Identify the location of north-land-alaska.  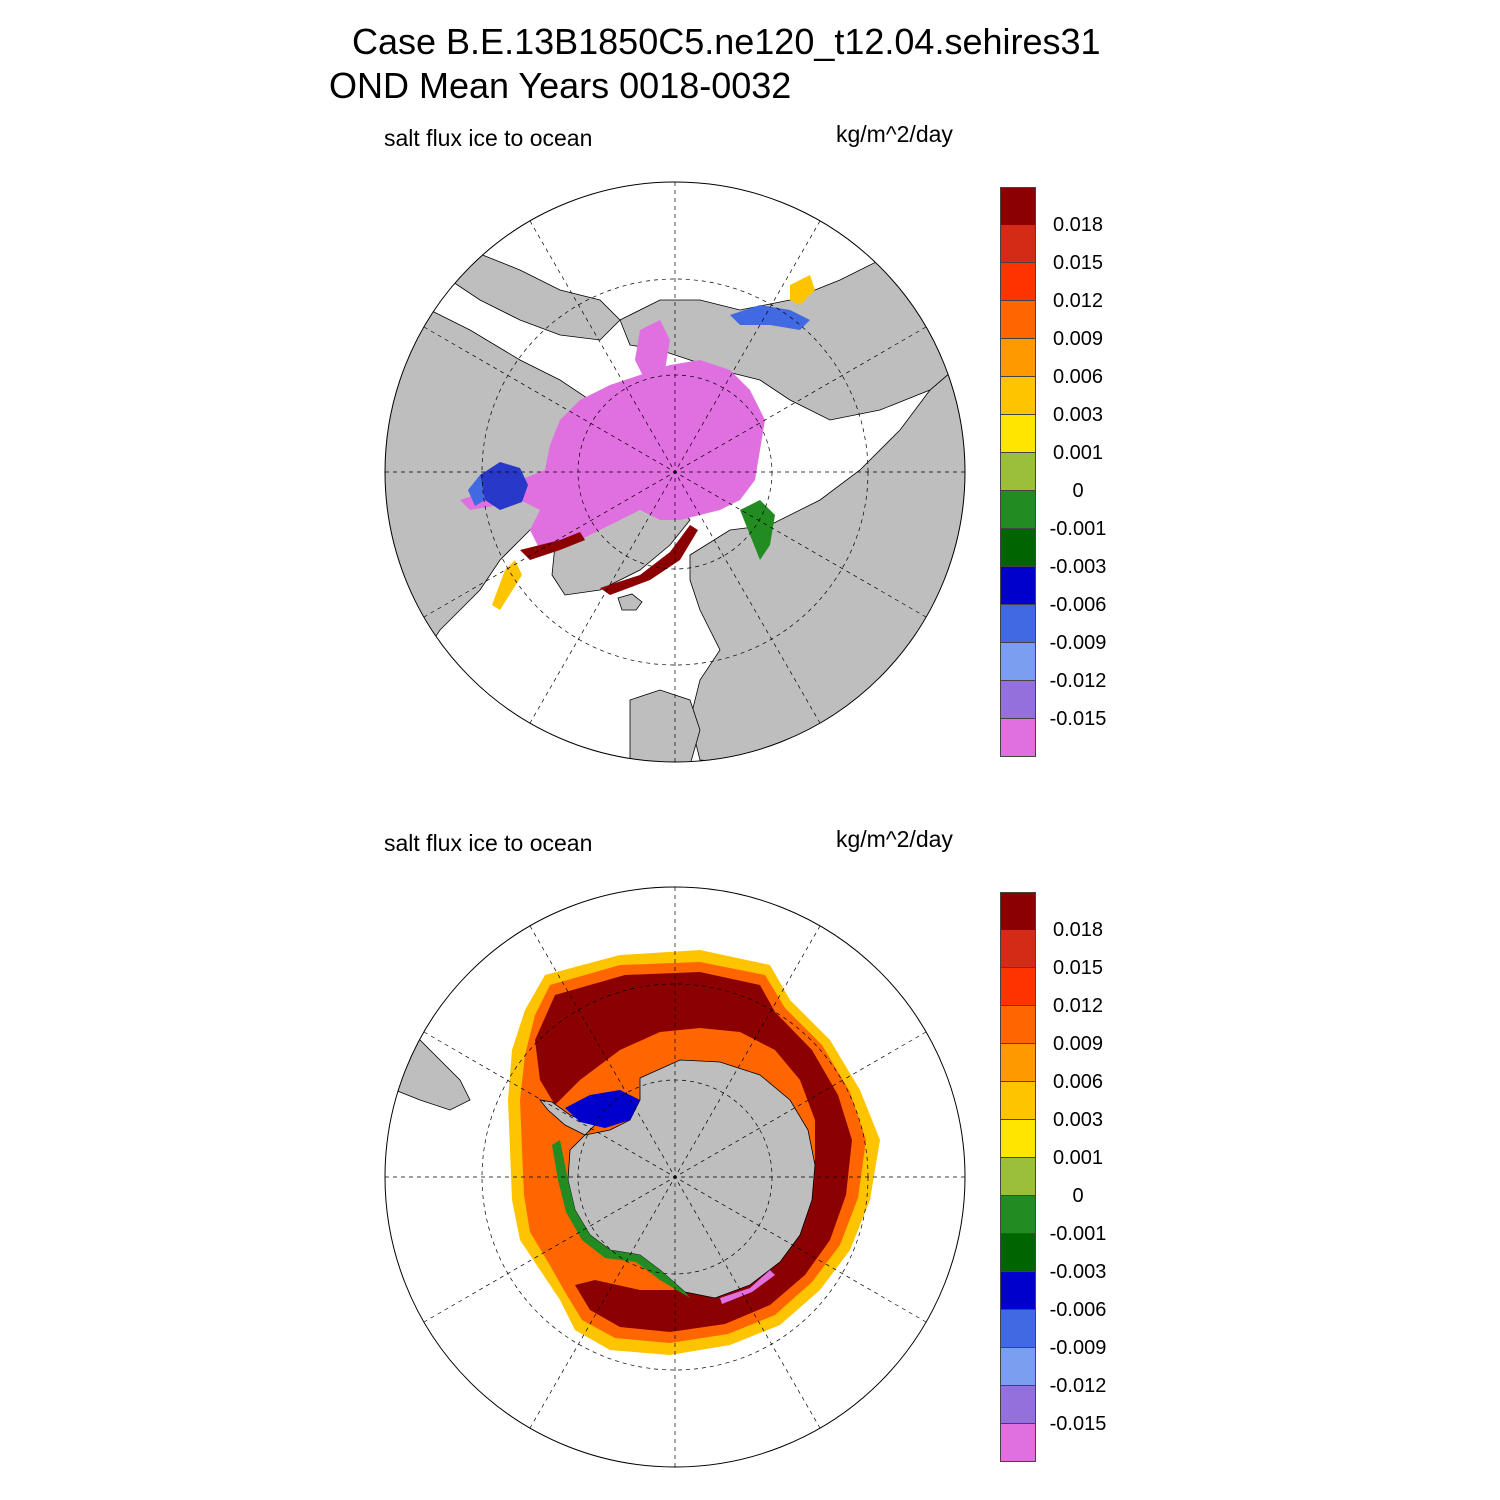
(535, 295).